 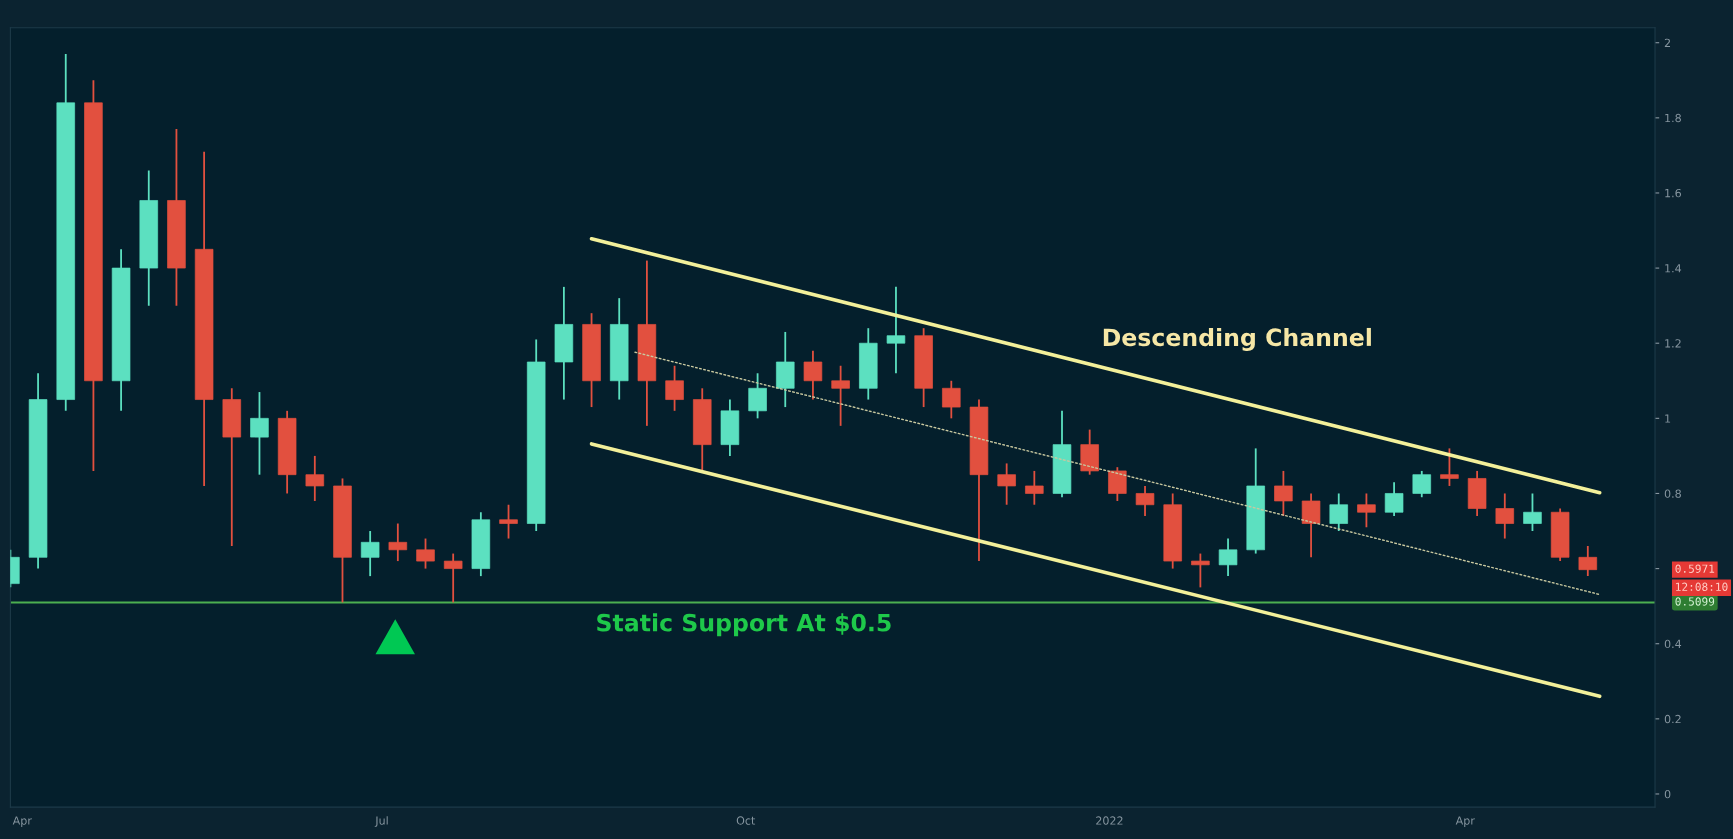 What do you see at coordinates (1109, 820) in the screenshot?
I see `x-tick-label: 2022` at bounding box center [1109, 820].